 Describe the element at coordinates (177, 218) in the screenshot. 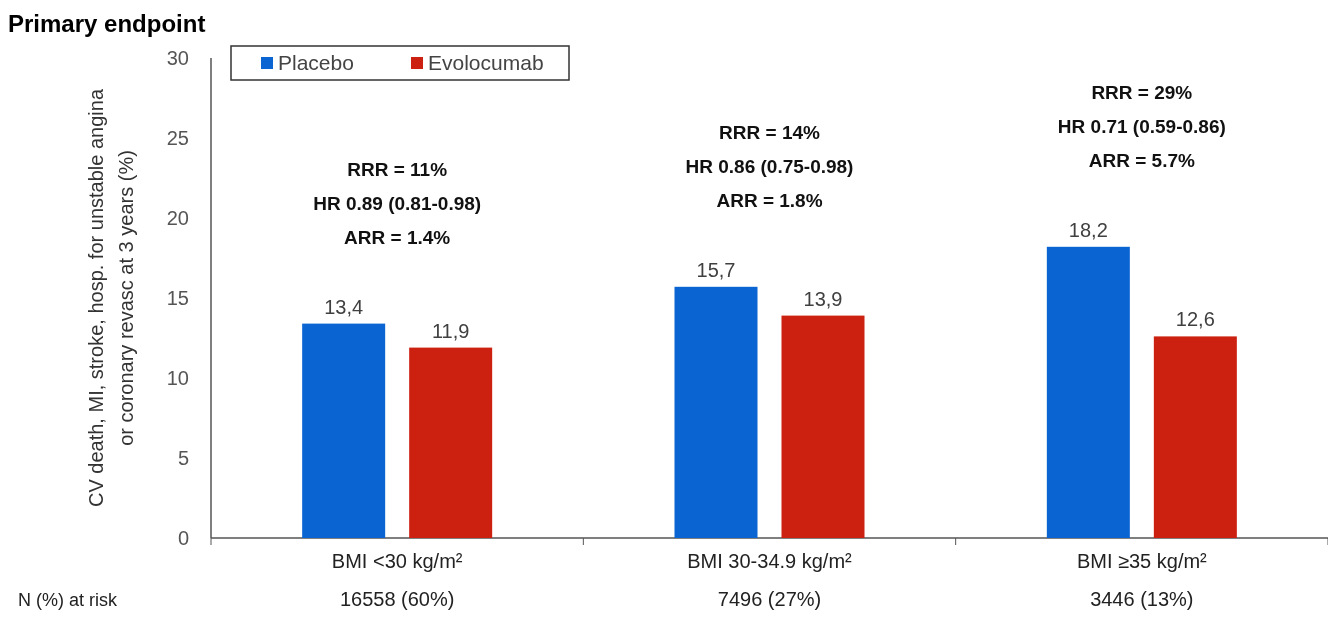

I see `y-tick-label: 20` at that location.